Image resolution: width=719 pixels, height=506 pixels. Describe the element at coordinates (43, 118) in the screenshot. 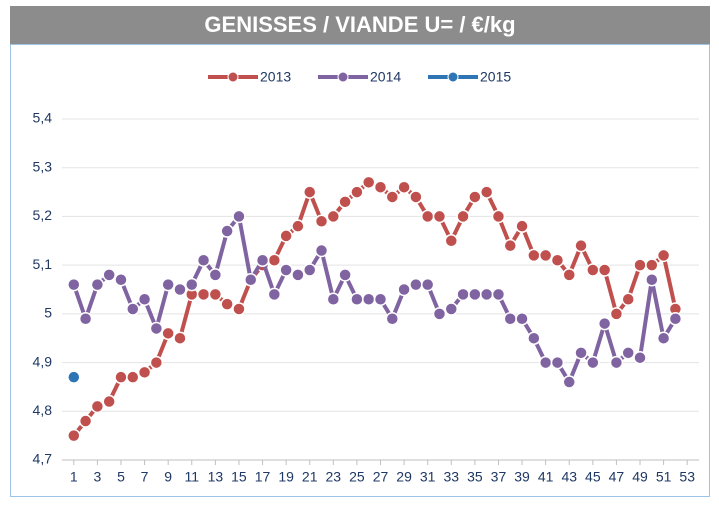

I see `y-tick-label: 5,4` at that location.